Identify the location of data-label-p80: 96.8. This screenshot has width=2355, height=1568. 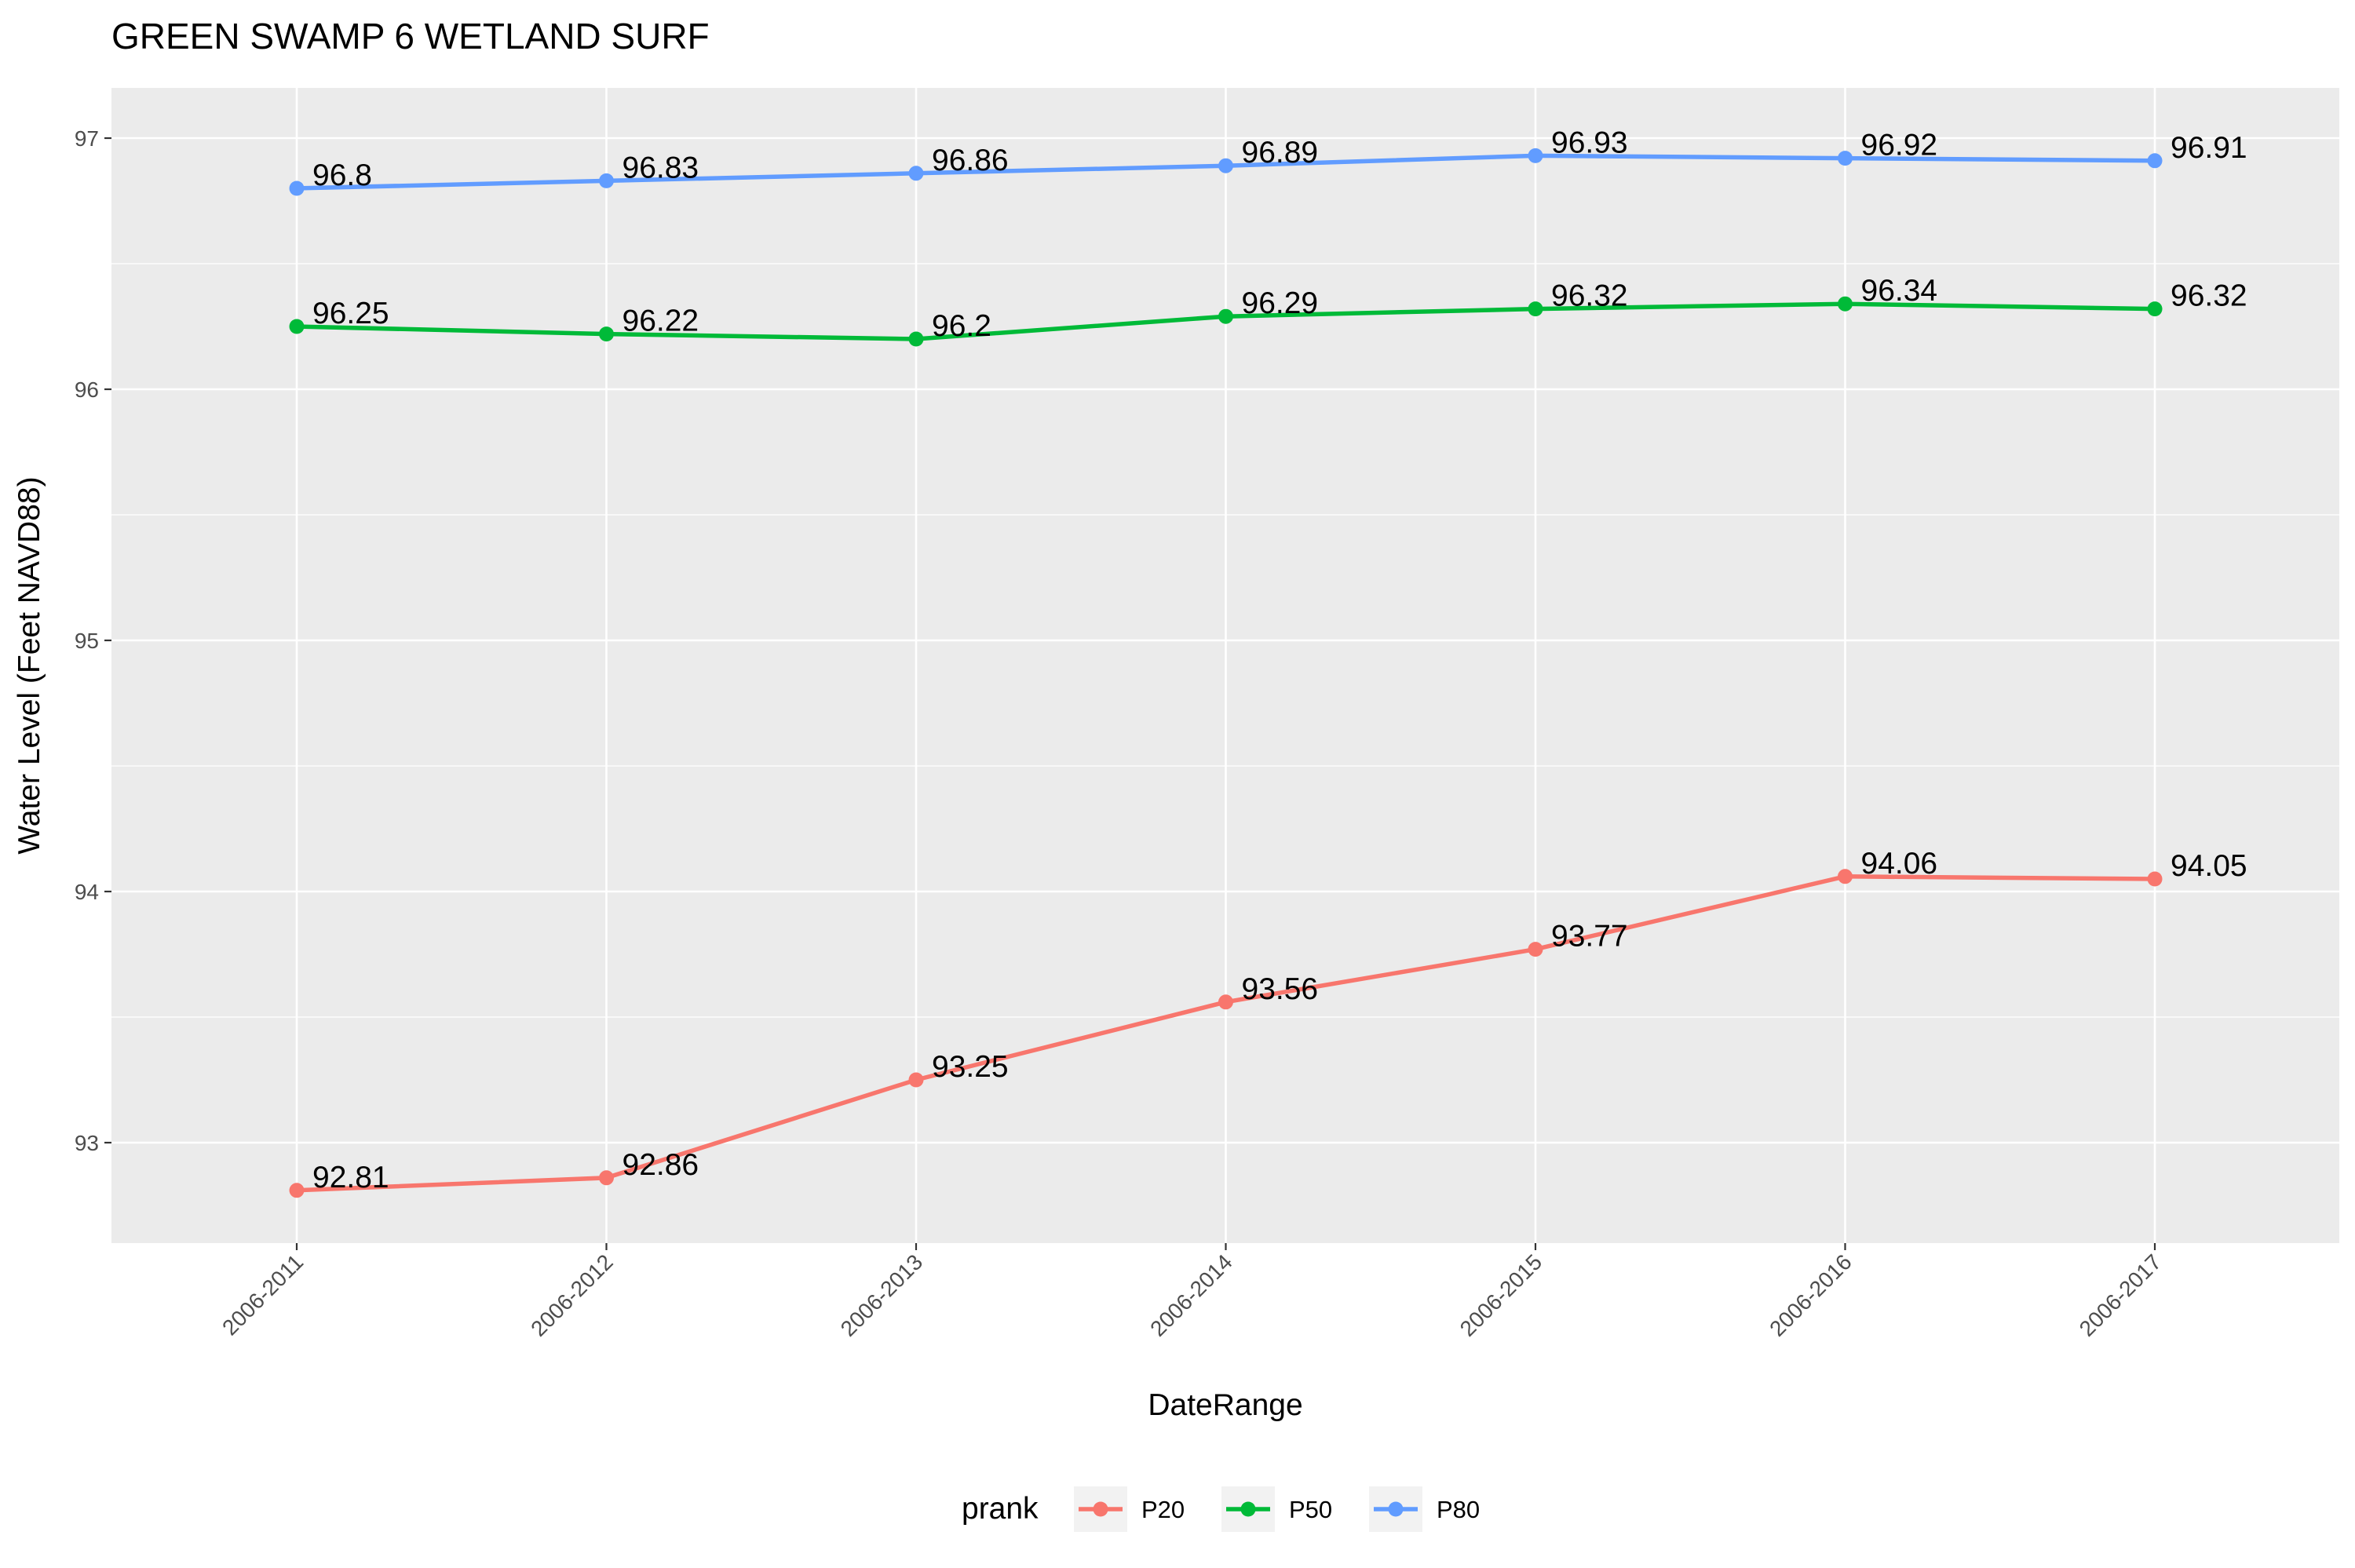
(342, 175).